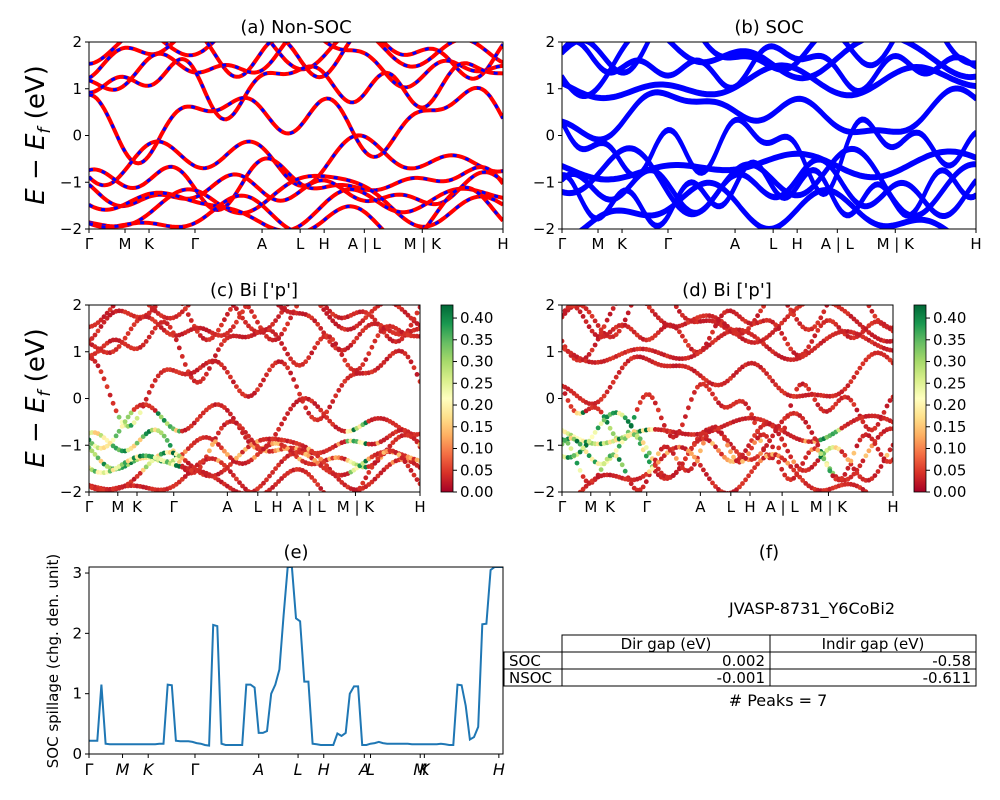  I want to click on band-line-dash, so click(296, 125).